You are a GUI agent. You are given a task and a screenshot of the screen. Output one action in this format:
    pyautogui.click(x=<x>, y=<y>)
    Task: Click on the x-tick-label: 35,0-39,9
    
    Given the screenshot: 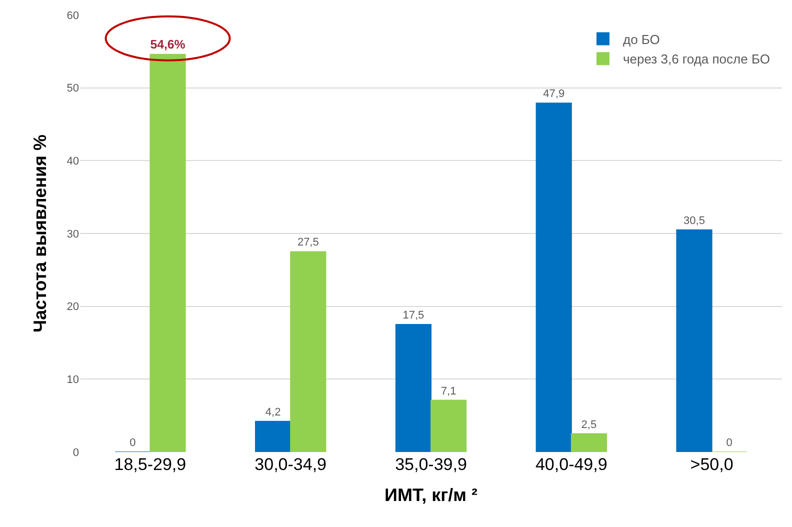 What is the action you would take?
    pyautogui.click(x=431, y=464)
    